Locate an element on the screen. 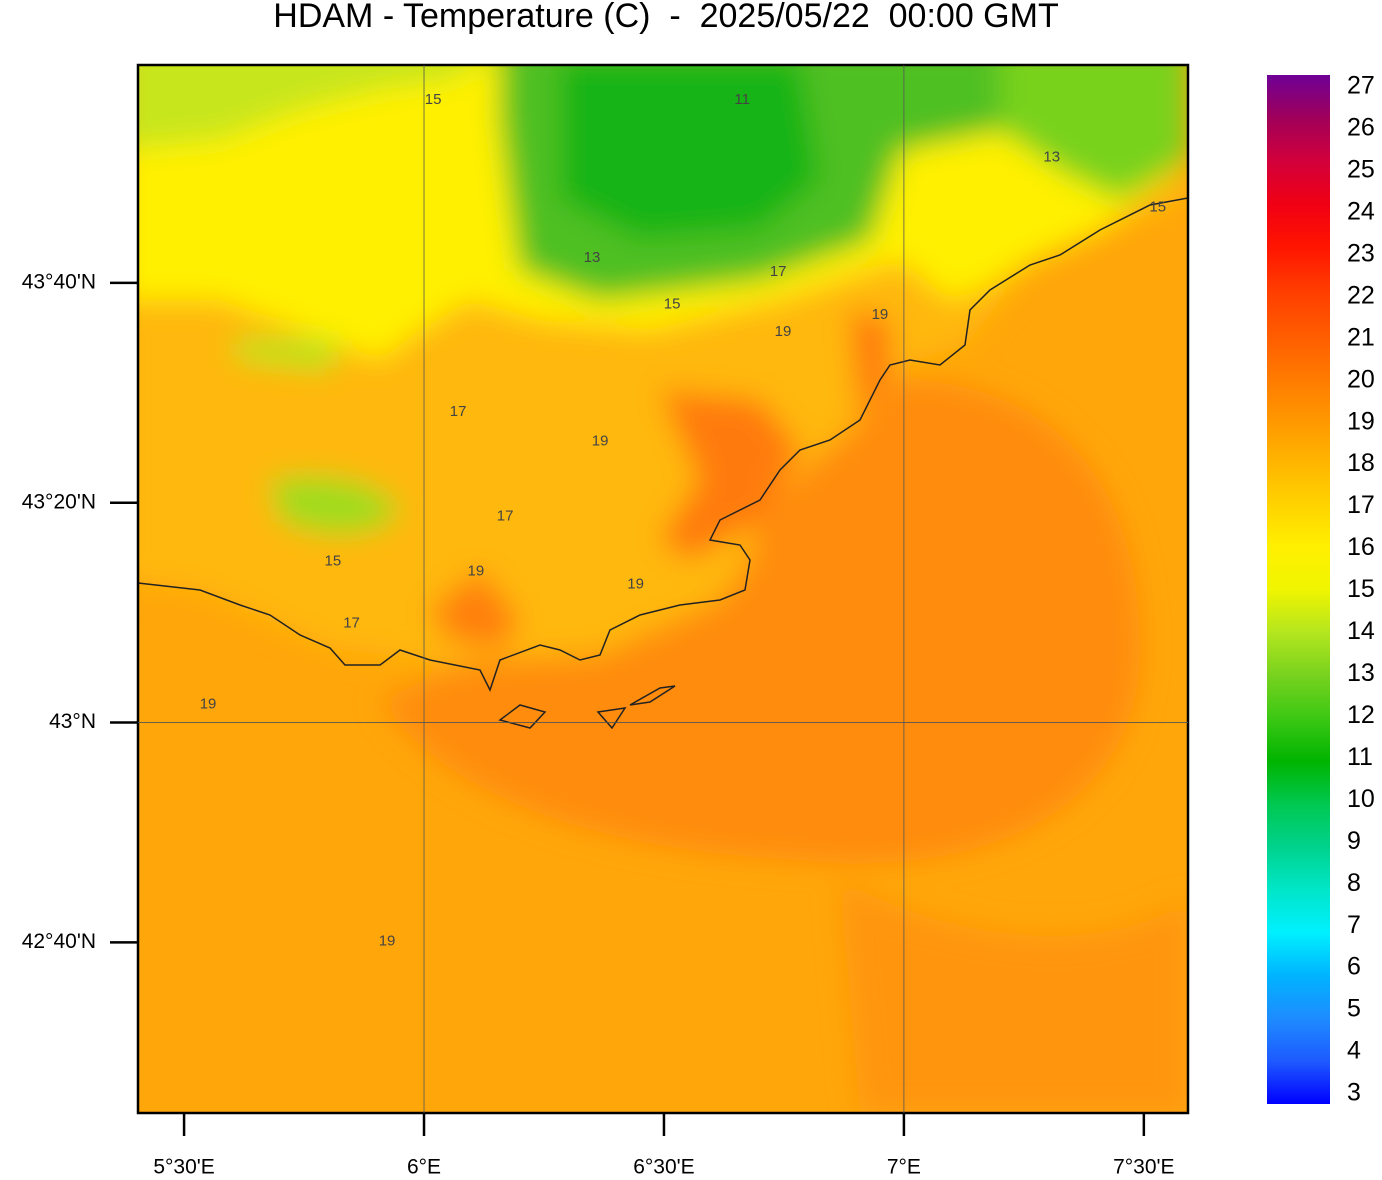 This screenshot has width=1382, height=1180. colorbar-label: 5 is located at coordinates (1354, 1009).